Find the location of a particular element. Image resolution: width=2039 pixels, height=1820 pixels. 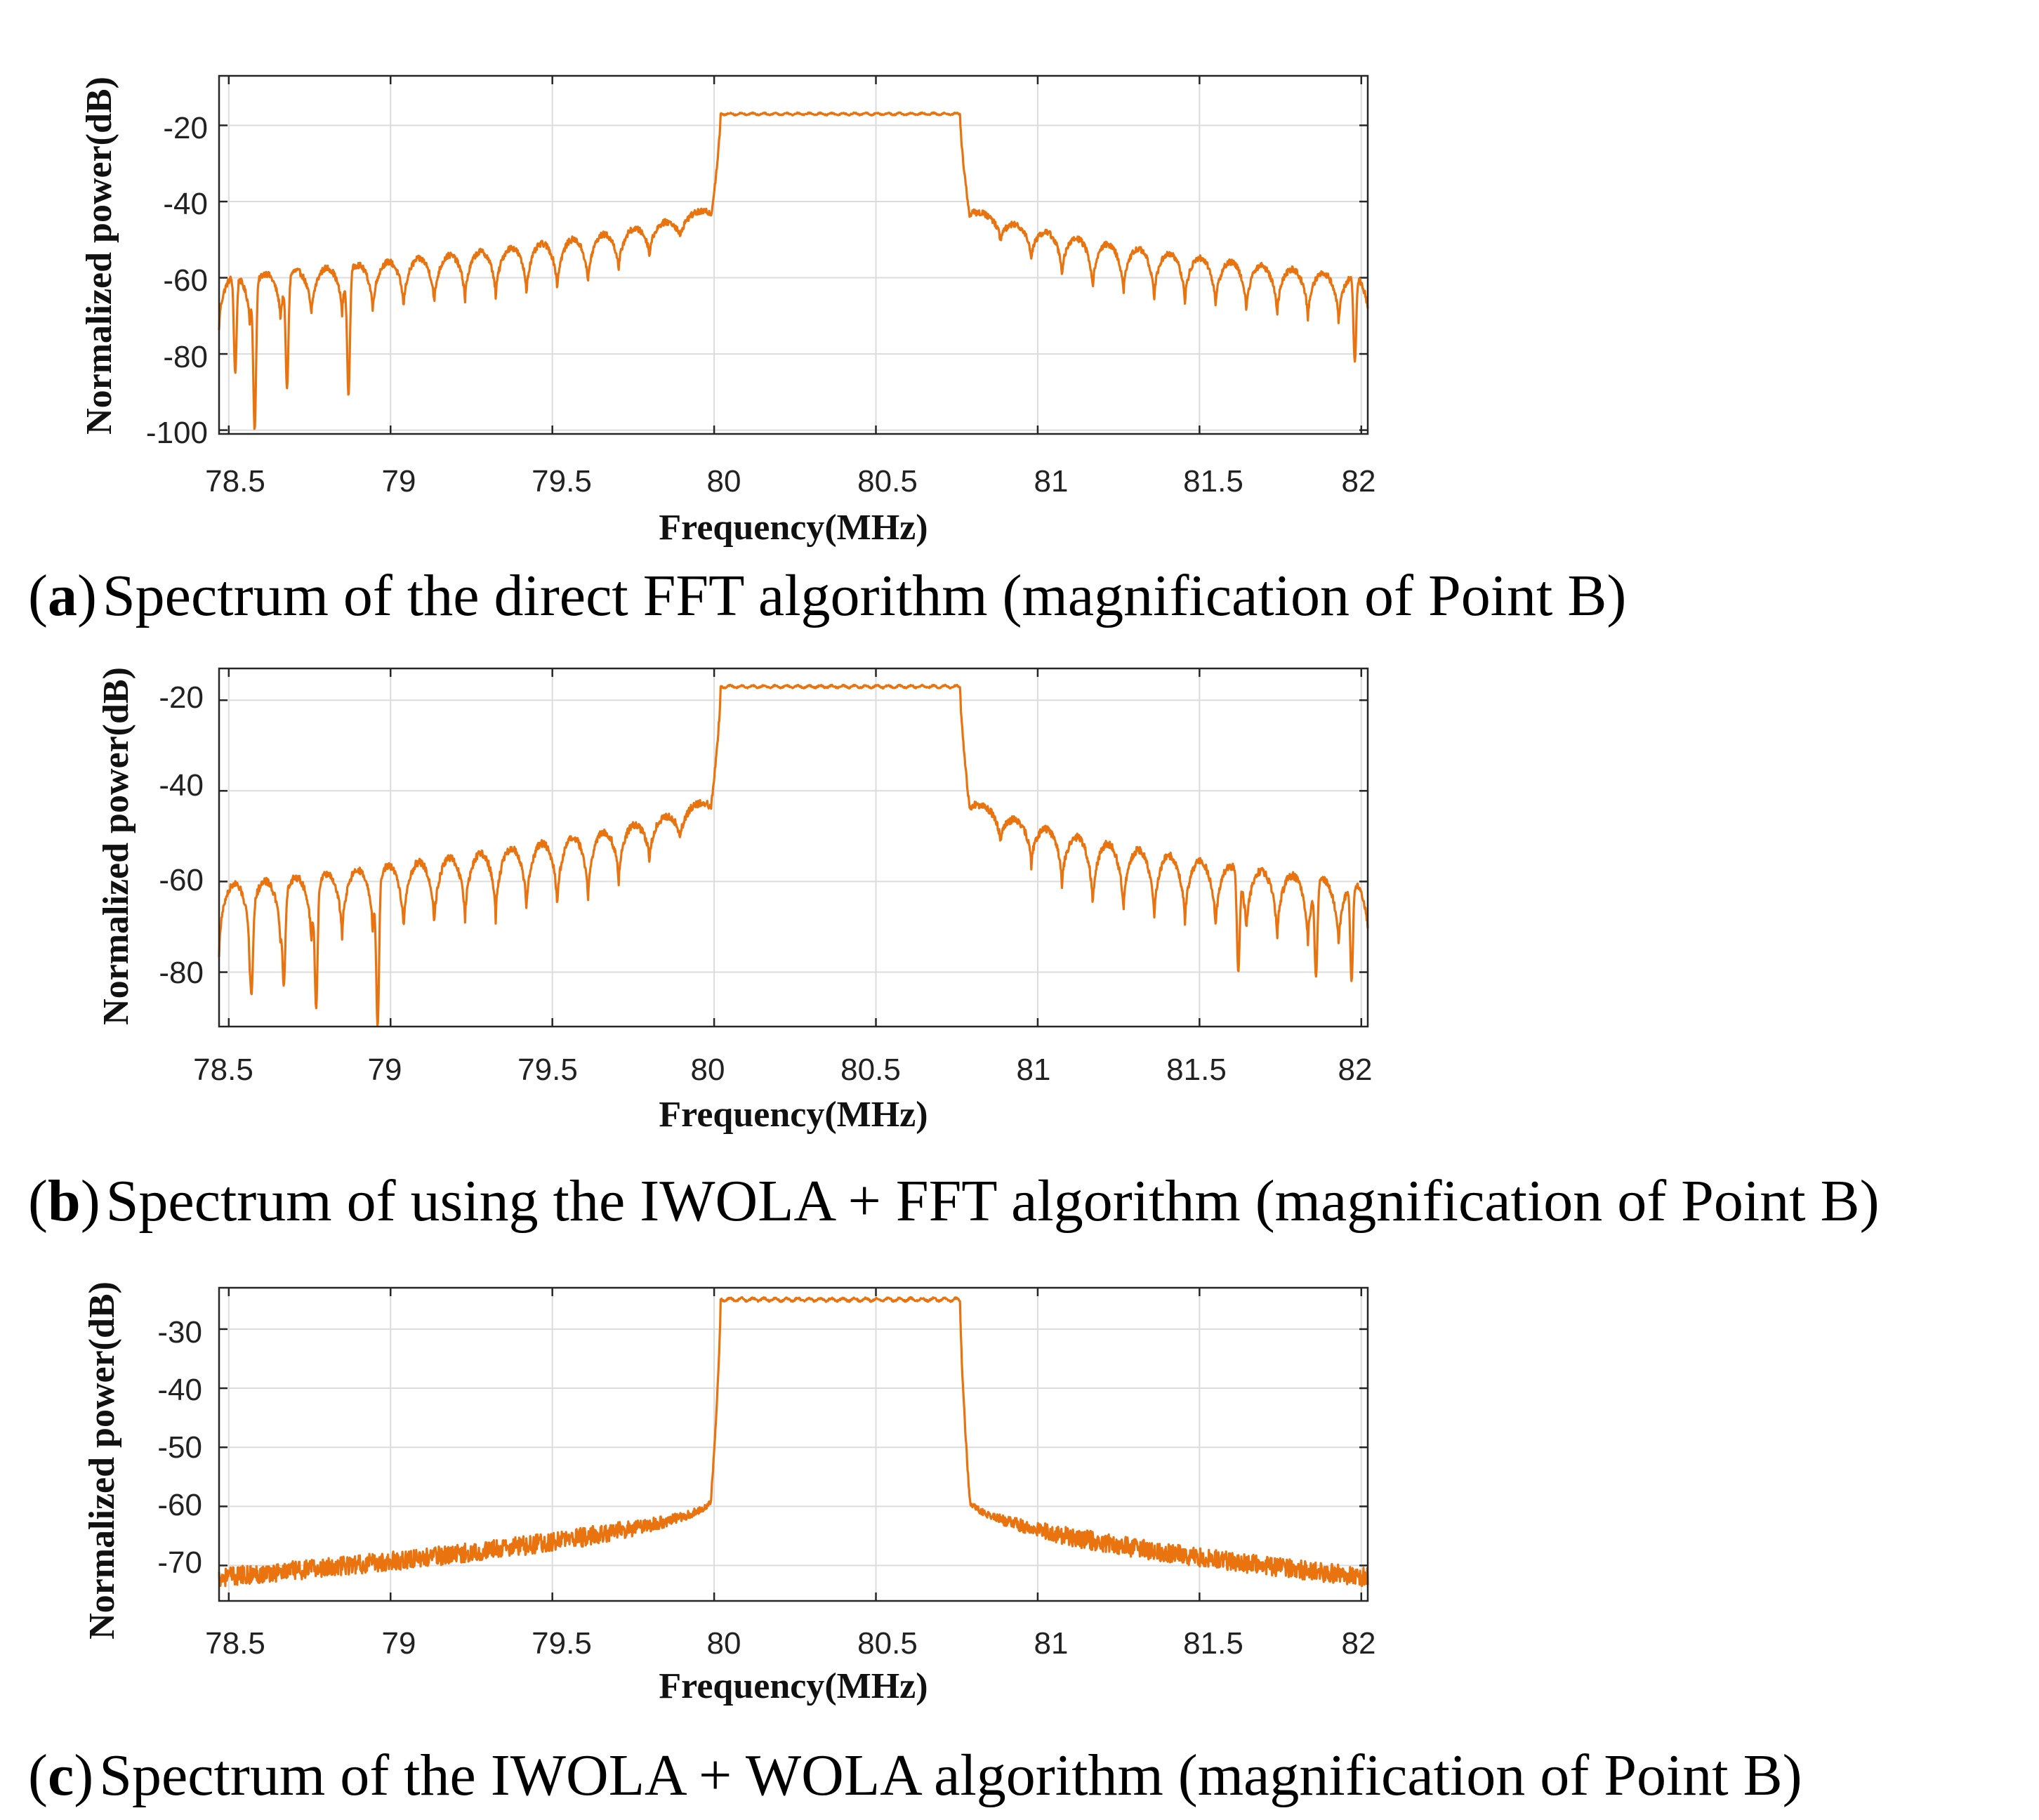

y-tick-labels: -20 -40 -60 -80 -100 is located at coordinates (177, 280).